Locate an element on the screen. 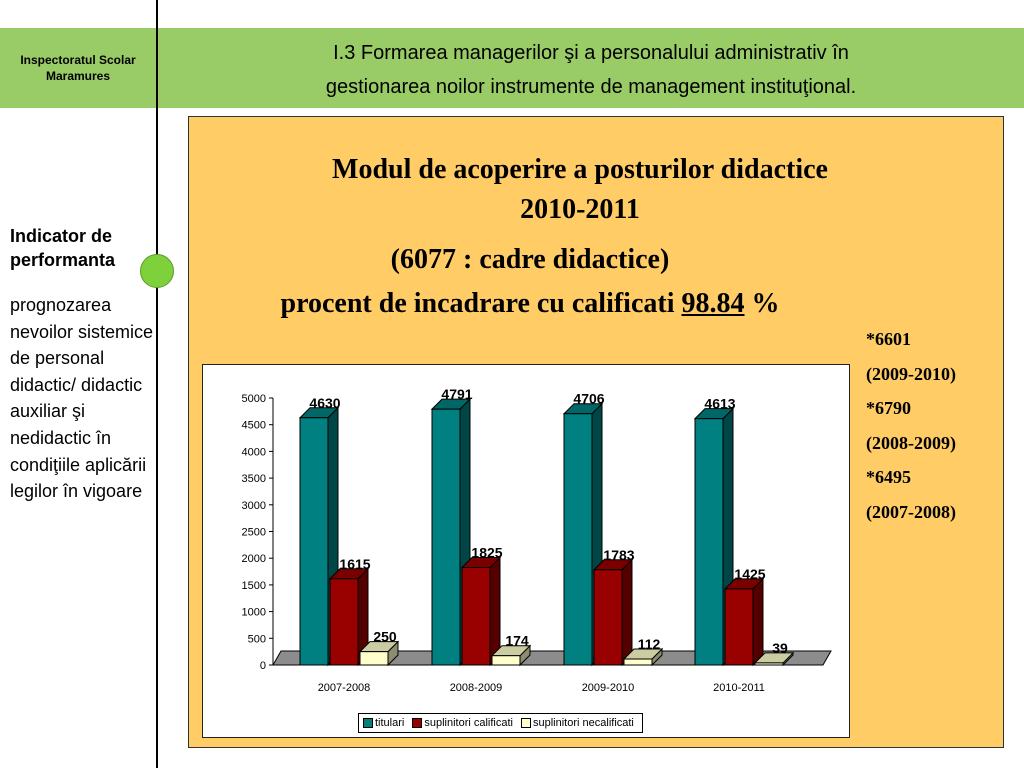  legend-label-suplinitori-calificati: suplinitori calificati is located at coordinates (468, 723).